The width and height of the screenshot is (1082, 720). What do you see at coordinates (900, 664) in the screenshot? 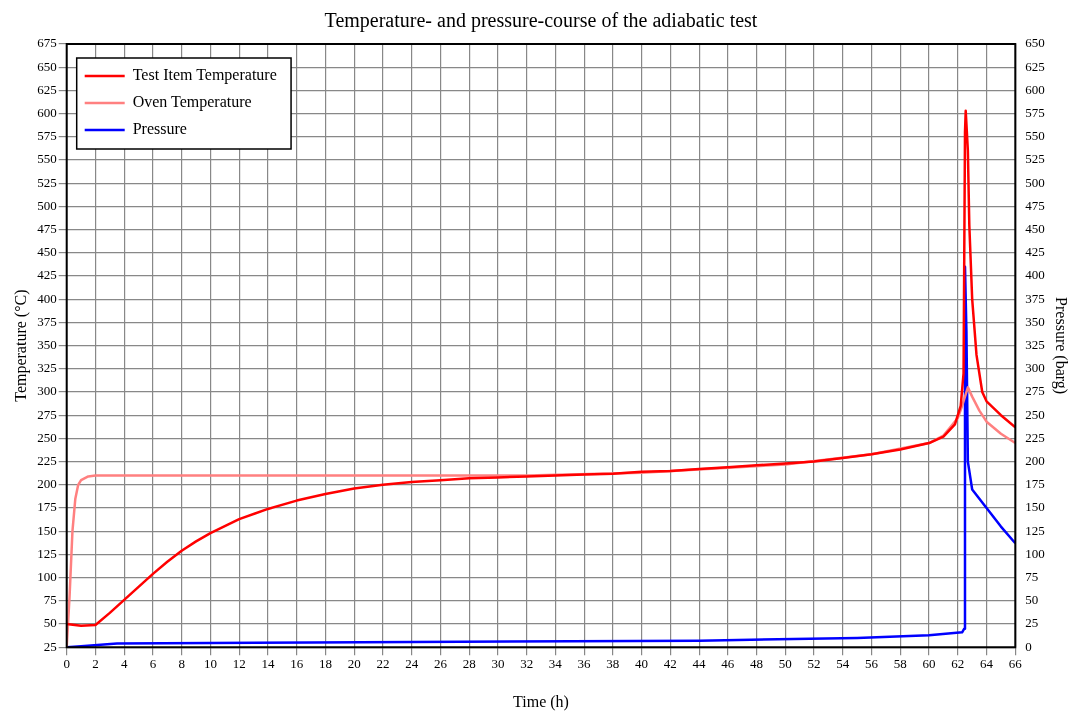
I see `x-tick-label: 58` at bounding box center [900, 664].